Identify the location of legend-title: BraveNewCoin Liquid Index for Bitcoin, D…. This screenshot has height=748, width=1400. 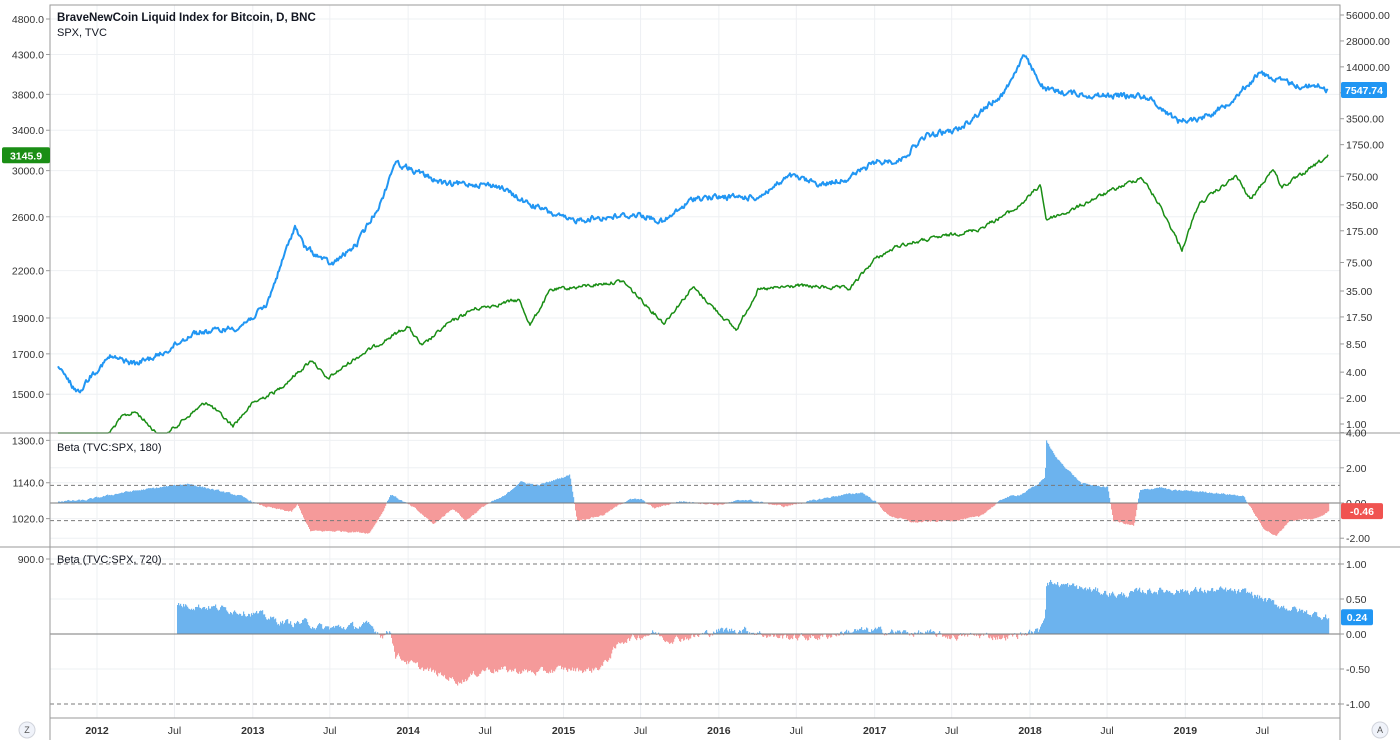
(186, 18).